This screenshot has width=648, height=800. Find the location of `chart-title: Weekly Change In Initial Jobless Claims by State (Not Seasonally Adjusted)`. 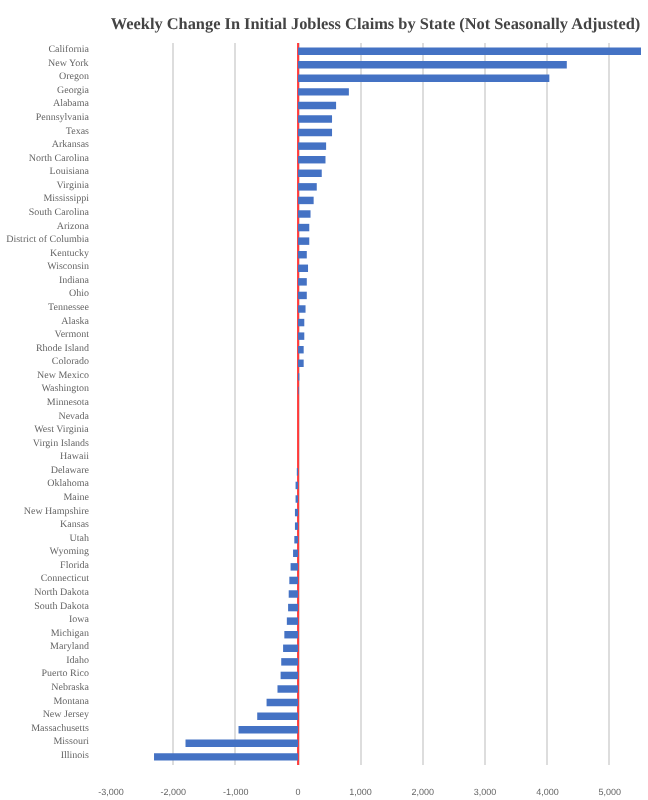

chart-title: Weekly Change In Initial Jobless Claims by State (Not Seasonally Adjusted) is located at coordinates (375, 24).